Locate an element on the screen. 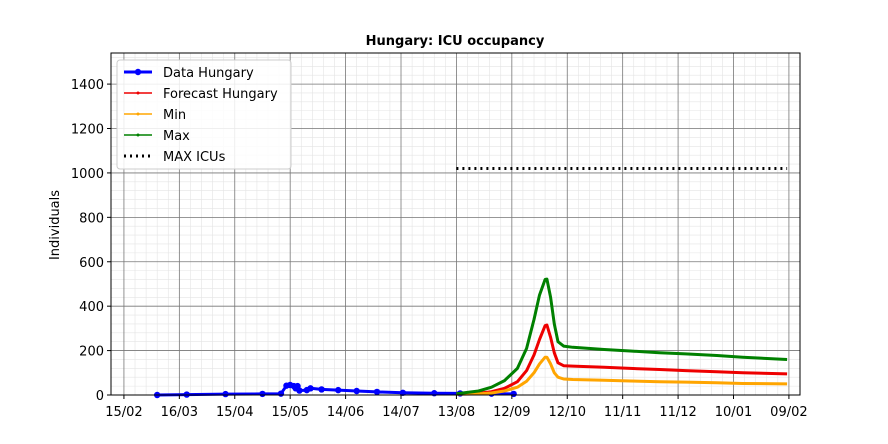 This screenshot has height=444, width=888. x-tick-label: 15/05 is located at coordinates (289, 412).